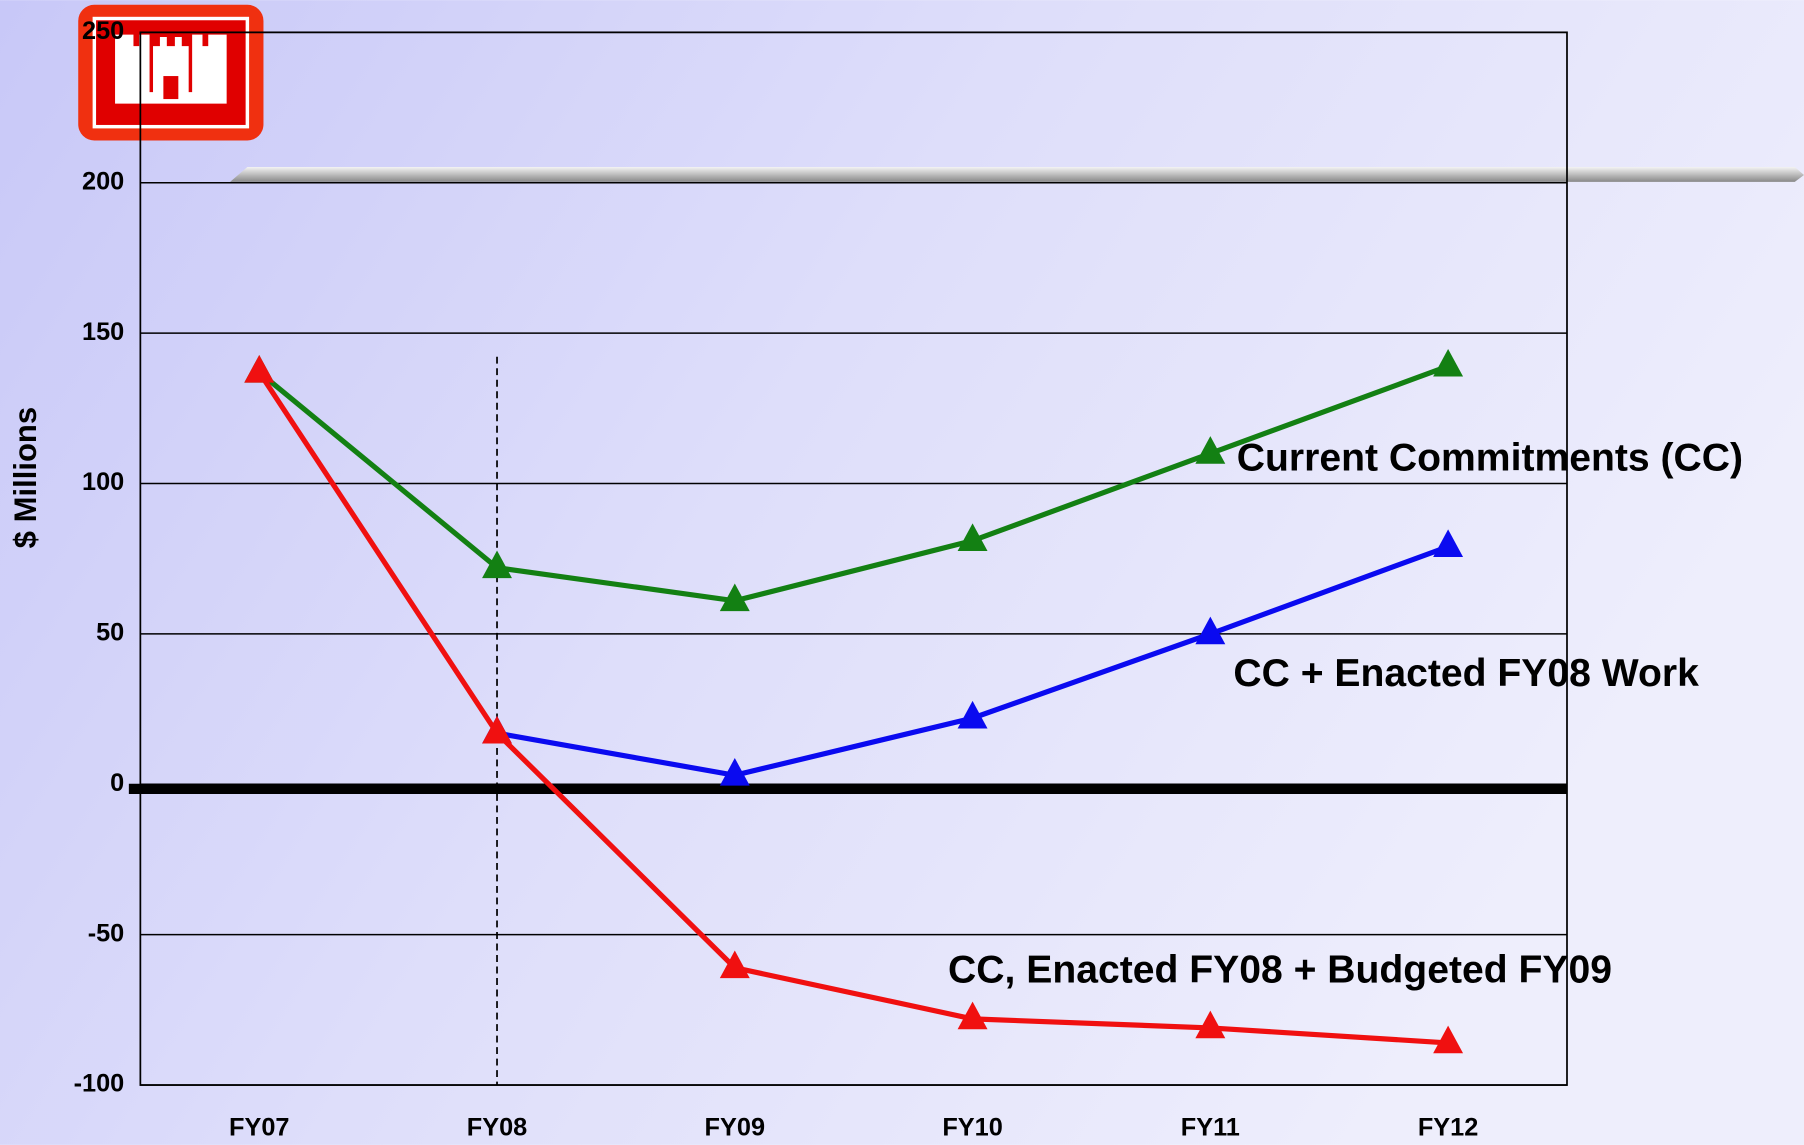 This screenshot has height=1145, width=1804. What do you see at coordinates (103, 482) in the screenshot?
I see `y-tick-label: 100` at bounding box center [103, 482].